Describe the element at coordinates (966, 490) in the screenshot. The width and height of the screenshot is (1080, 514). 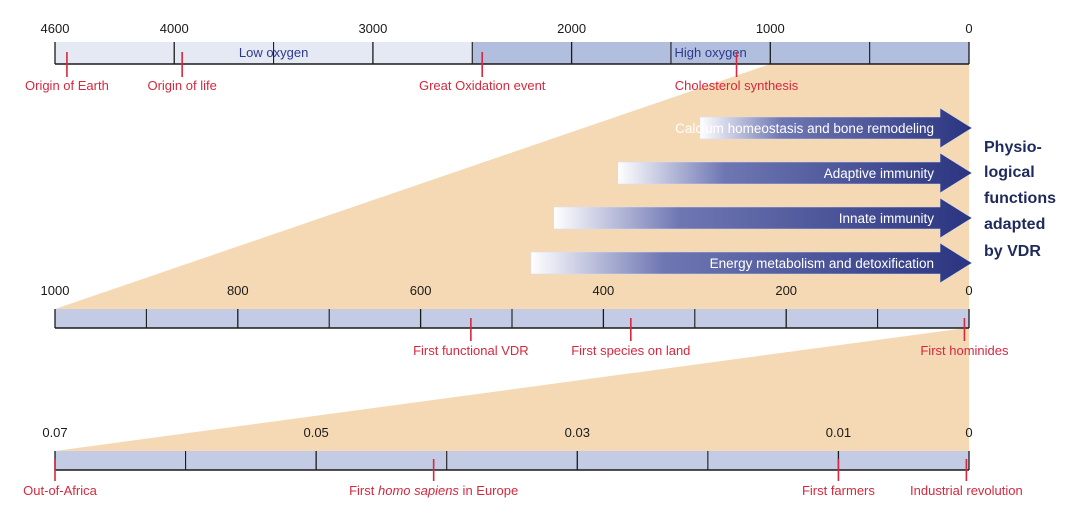
I see `event-label: Industrial revolution` at that location.